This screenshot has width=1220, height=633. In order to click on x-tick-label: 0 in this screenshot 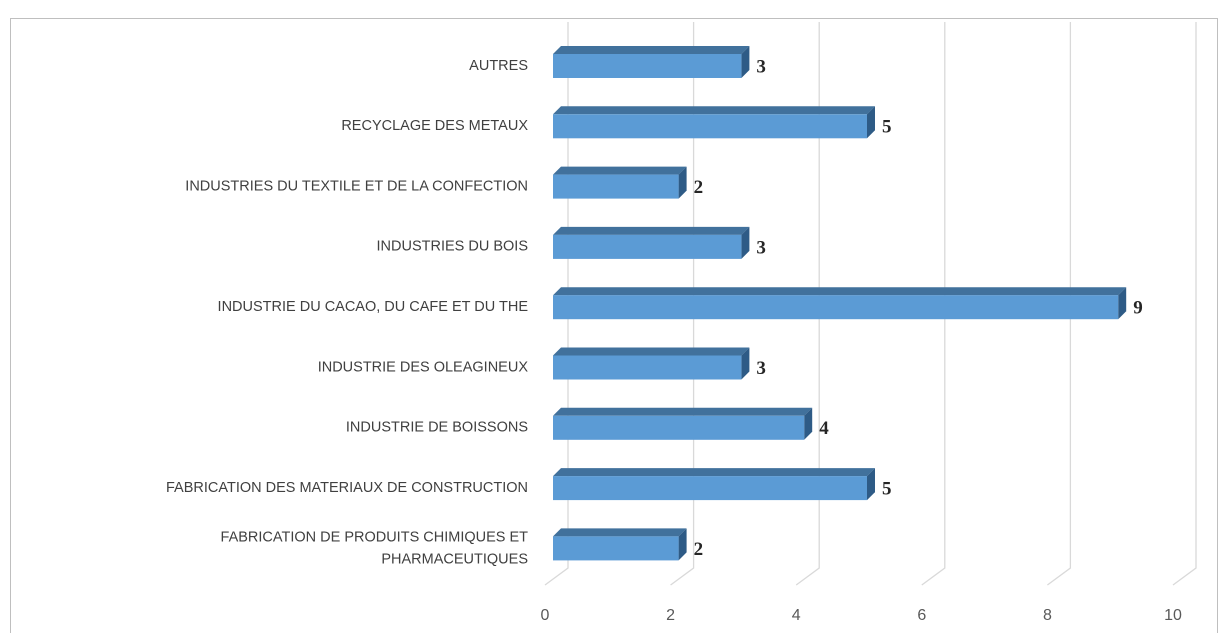, I will do `click(545, 615)`.